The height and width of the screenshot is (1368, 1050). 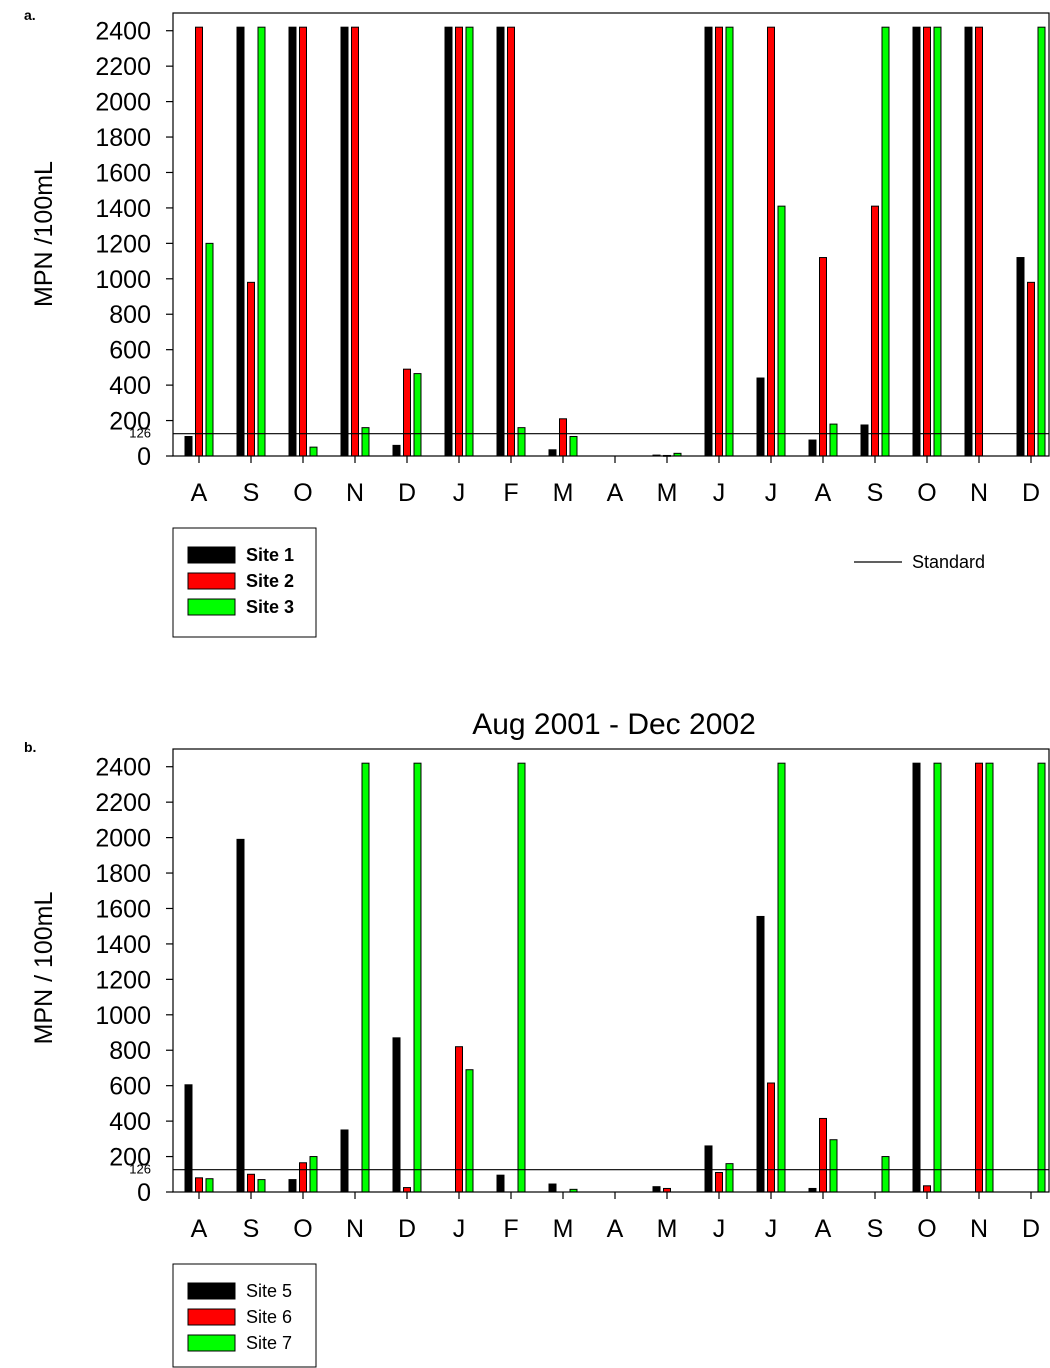 I want to click on x-tick-label-14: S, so click(x=875, y=493).